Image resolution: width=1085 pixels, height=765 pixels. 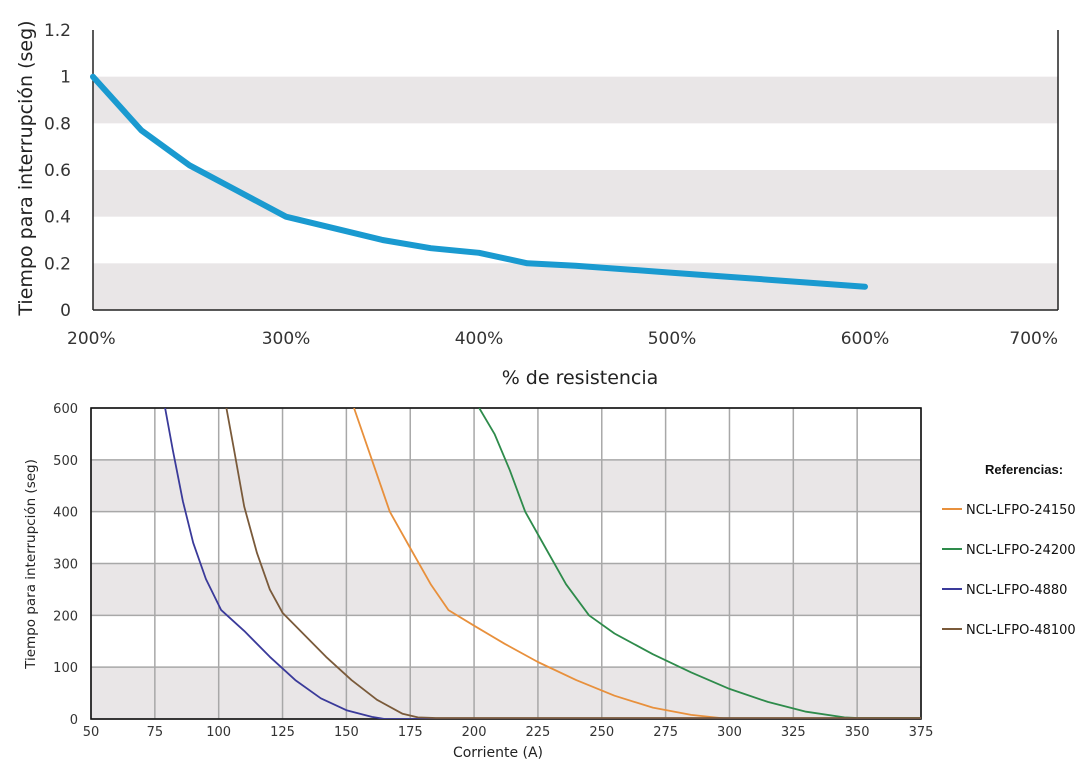 I want to click on y-tick-label: 200, so click(x=65, y=616).